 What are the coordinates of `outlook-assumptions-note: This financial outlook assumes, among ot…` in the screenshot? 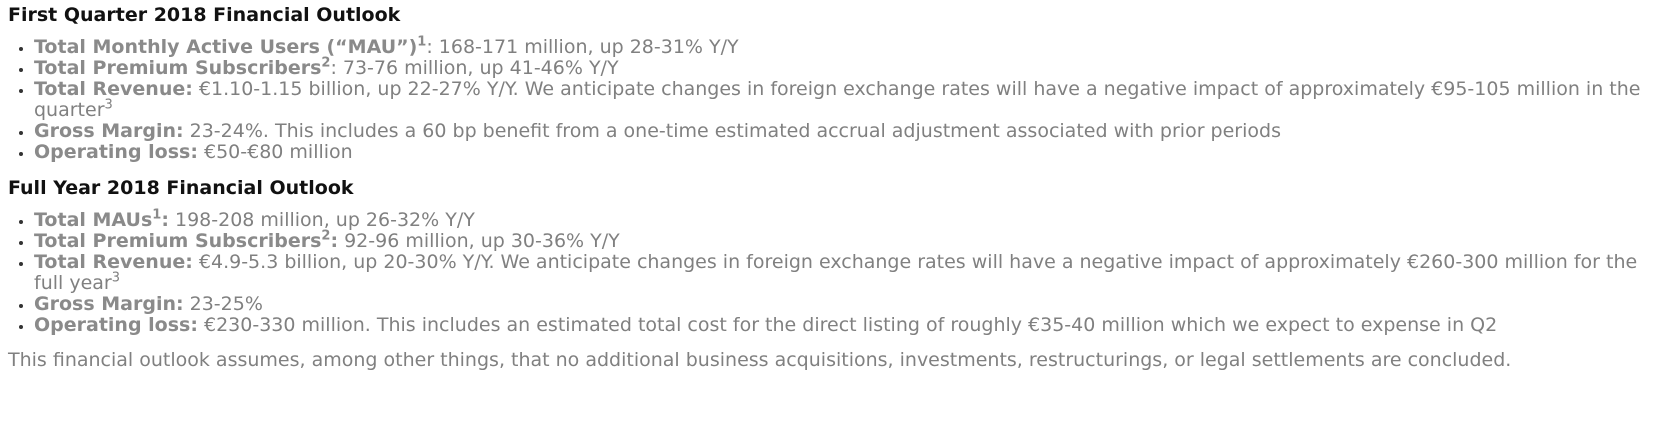 It's located at (760, 360).